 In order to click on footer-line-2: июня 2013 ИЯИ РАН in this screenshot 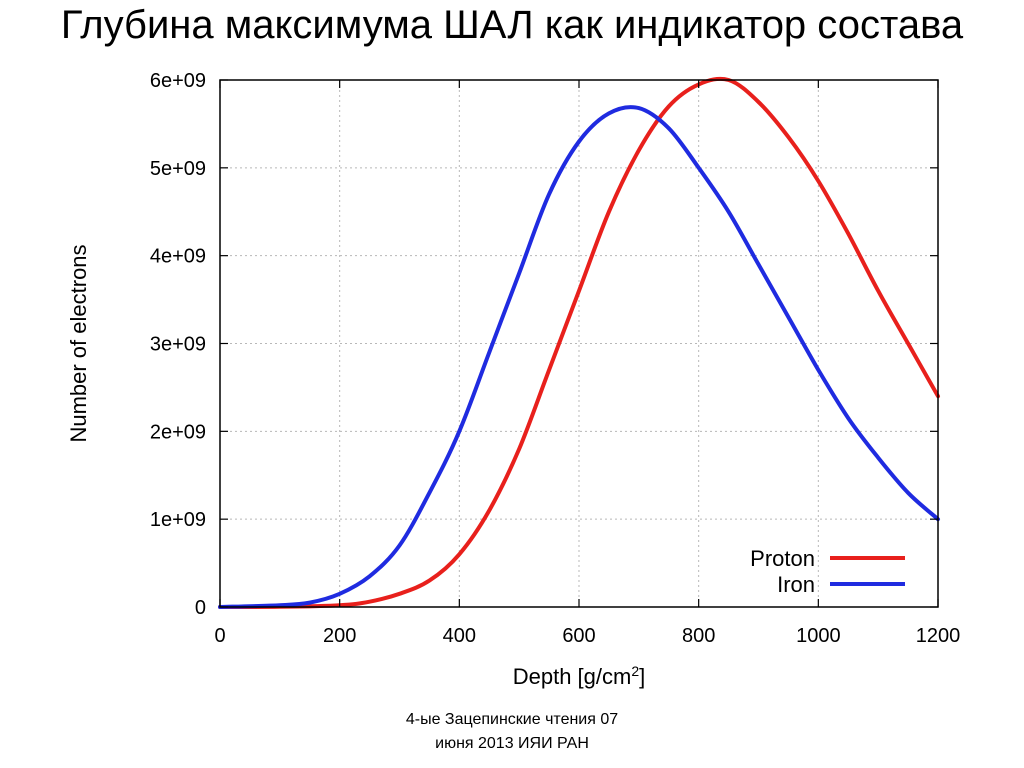, I will do `click(512, 743)`.